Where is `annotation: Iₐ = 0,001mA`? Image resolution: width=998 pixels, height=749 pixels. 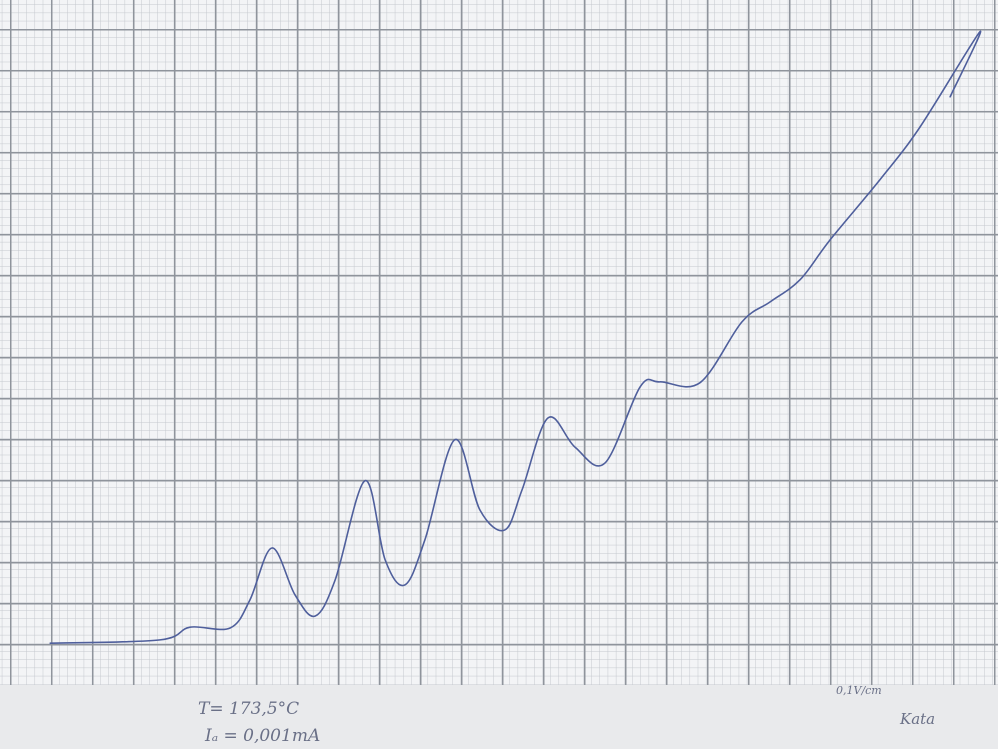 annotation: Iₐ = 0,001mA is located at coordinates (262, 736).